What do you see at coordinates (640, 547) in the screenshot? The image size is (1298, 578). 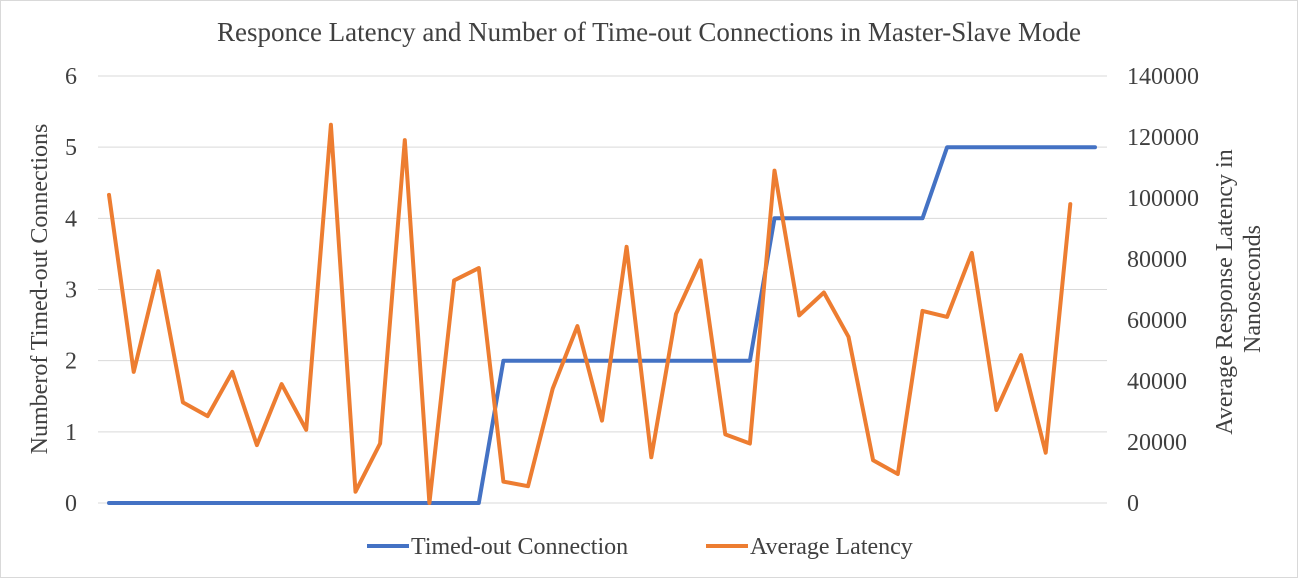 I see `legend: Timed-out Connection Average Latency` at bounding box center [640, 547].